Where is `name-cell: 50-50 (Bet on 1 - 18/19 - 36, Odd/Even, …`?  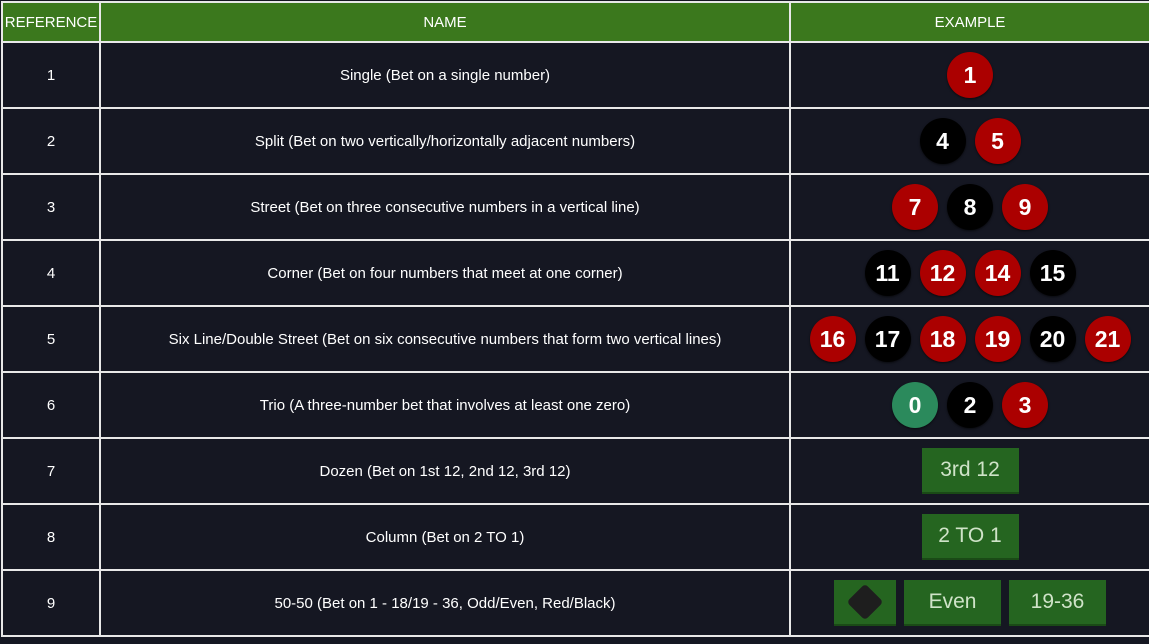
name-cell: 50-50 (Bet on 1 - 18/19 - 36, Odd/Even, … is located at coordinates (445, 603).